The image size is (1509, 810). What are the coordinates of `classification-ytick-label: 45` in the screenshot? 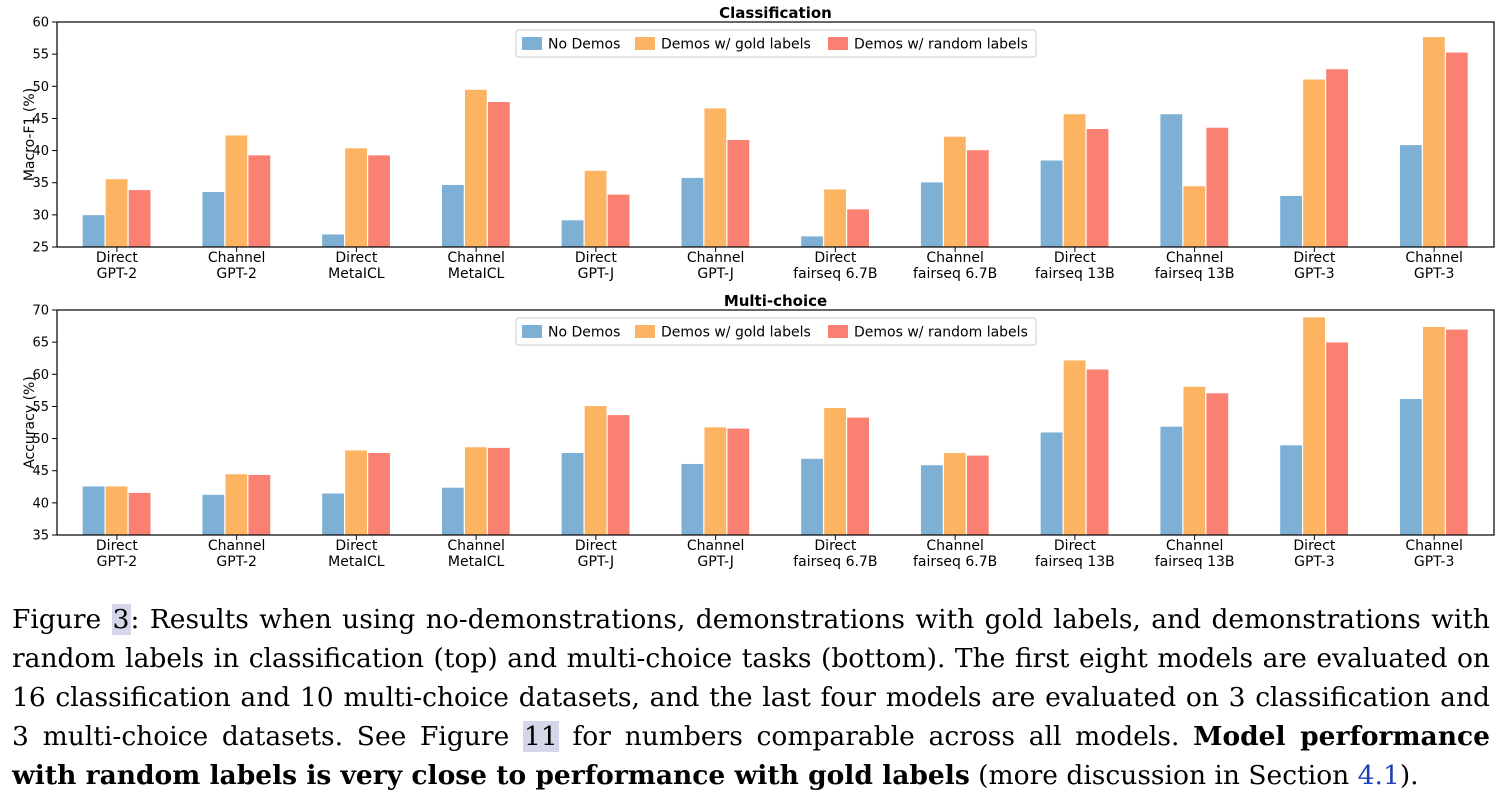 It's located at (40, 119).